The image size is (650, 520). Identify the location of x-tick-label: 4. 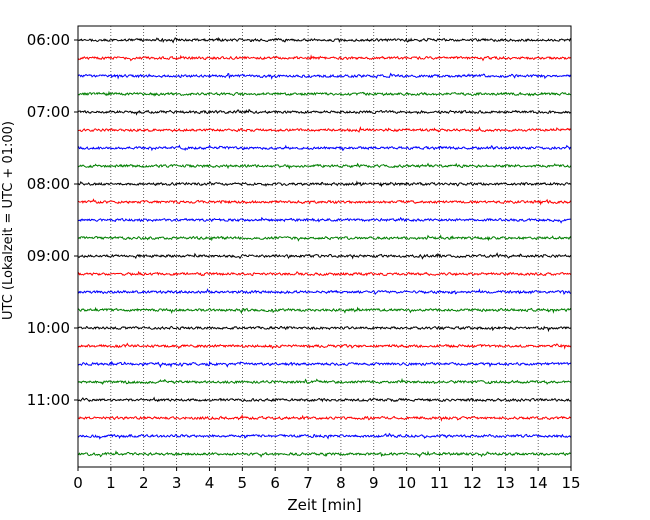
(210, 483).